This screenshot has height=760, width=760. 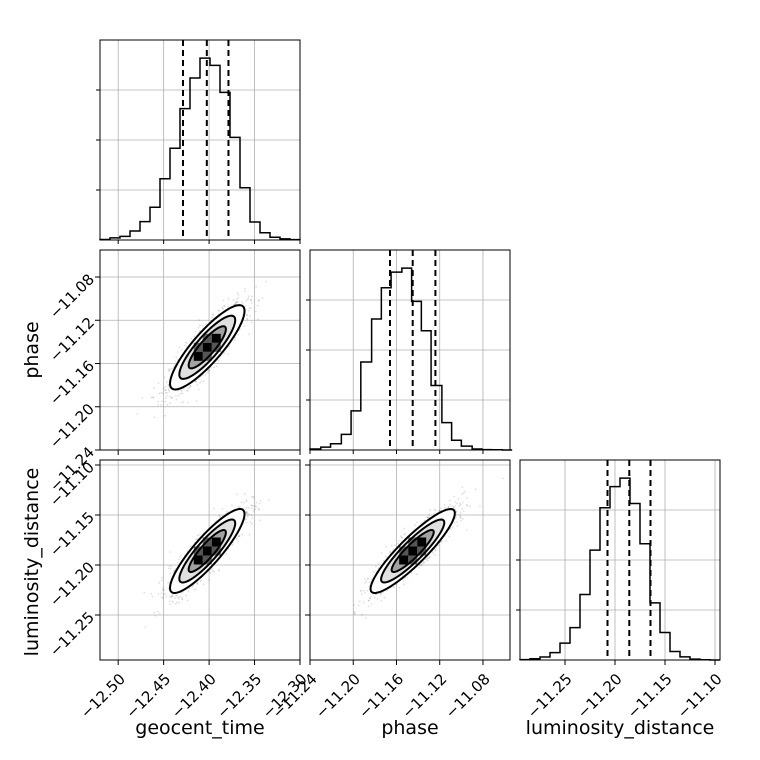 What do you see at coordinates (200, 149) in the screenshot?
I see `histogram-geocent_time` at bounding box center [200, 149].